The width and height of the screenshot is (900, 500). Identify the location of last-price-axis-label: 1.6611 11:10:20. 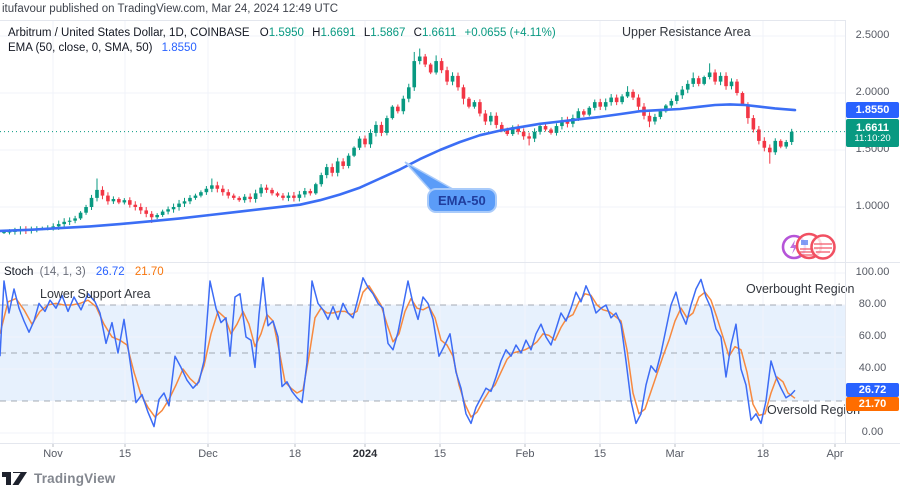
(872, 132).